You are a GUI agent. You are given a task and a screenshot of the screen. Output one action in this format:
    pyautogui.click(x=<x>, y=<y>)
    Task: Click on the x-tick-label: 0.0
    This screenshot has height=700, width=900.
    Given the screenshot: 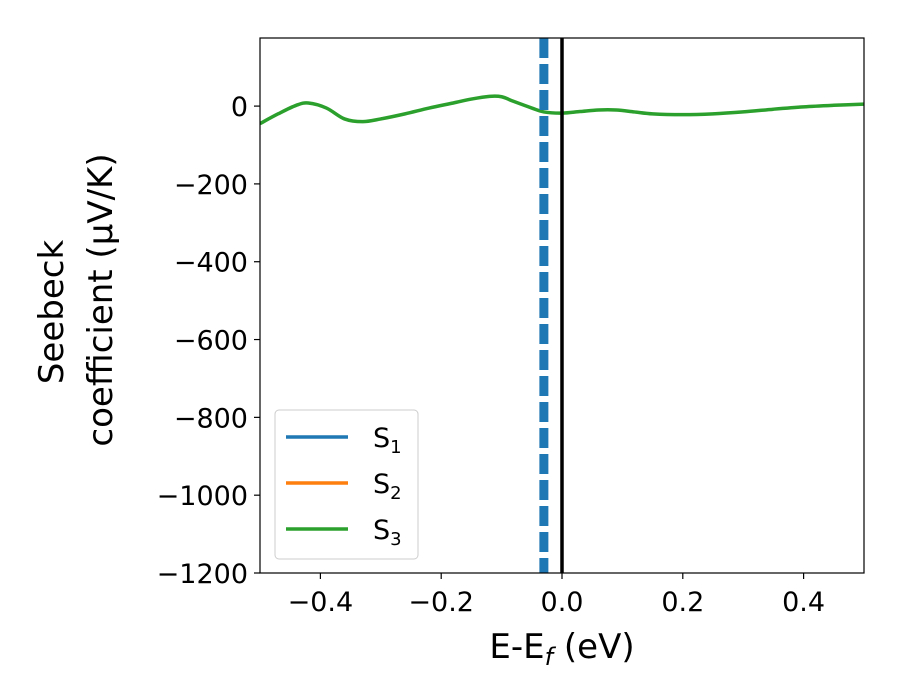 What is the action you would take?
    pyautogui.click(x=562, y=602)
    